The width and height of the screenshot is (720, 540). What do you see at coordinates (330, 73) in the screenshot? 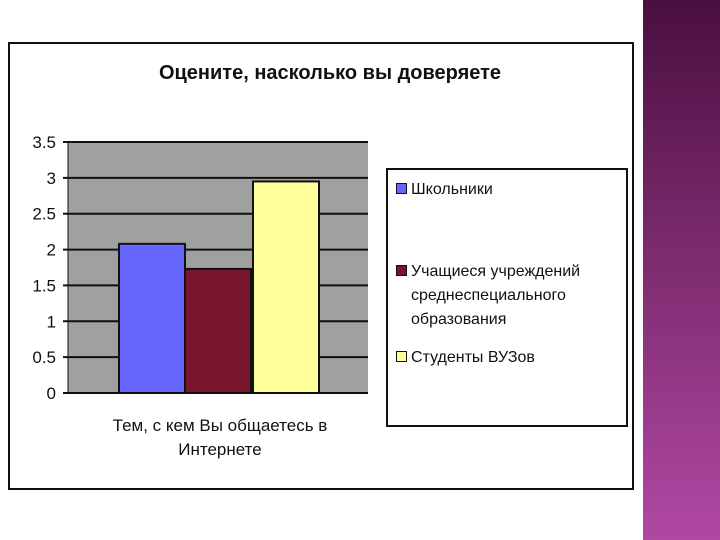
I see `chart-title: Оцените, насколько вы доверяете` at bounding box center [330, 73].